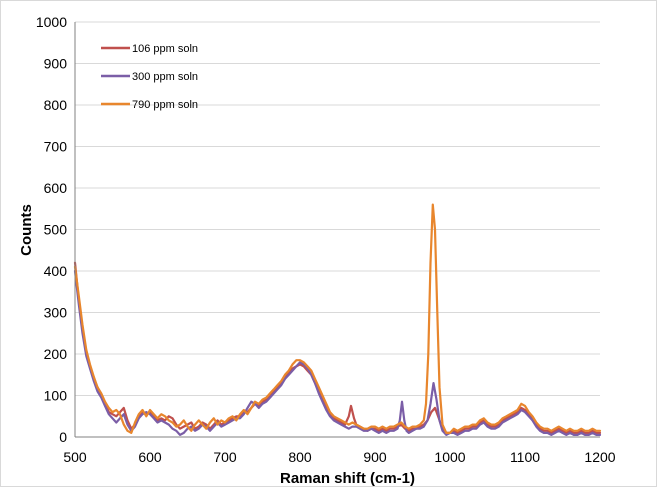  What do you see at coordinates (56, 354) in the screenshot?
I see `y-tick-label: 200` at bounding box center [56, 354].